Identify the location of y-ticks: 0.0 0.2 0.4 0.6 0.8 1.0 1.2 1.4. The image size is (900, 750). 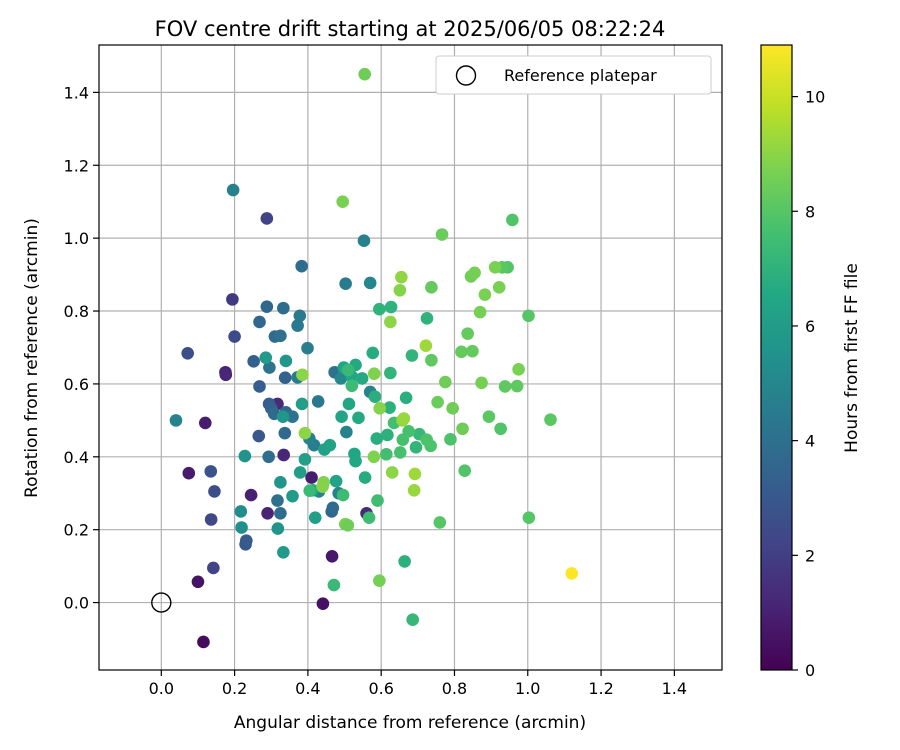
(81, 348).